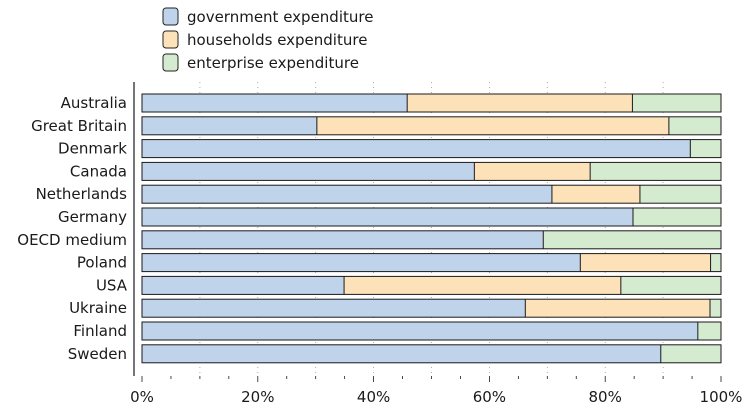 This screenshot has height=412, width=742. I want to click on bar-netherlands-government-expenditure, so click(347, 194).